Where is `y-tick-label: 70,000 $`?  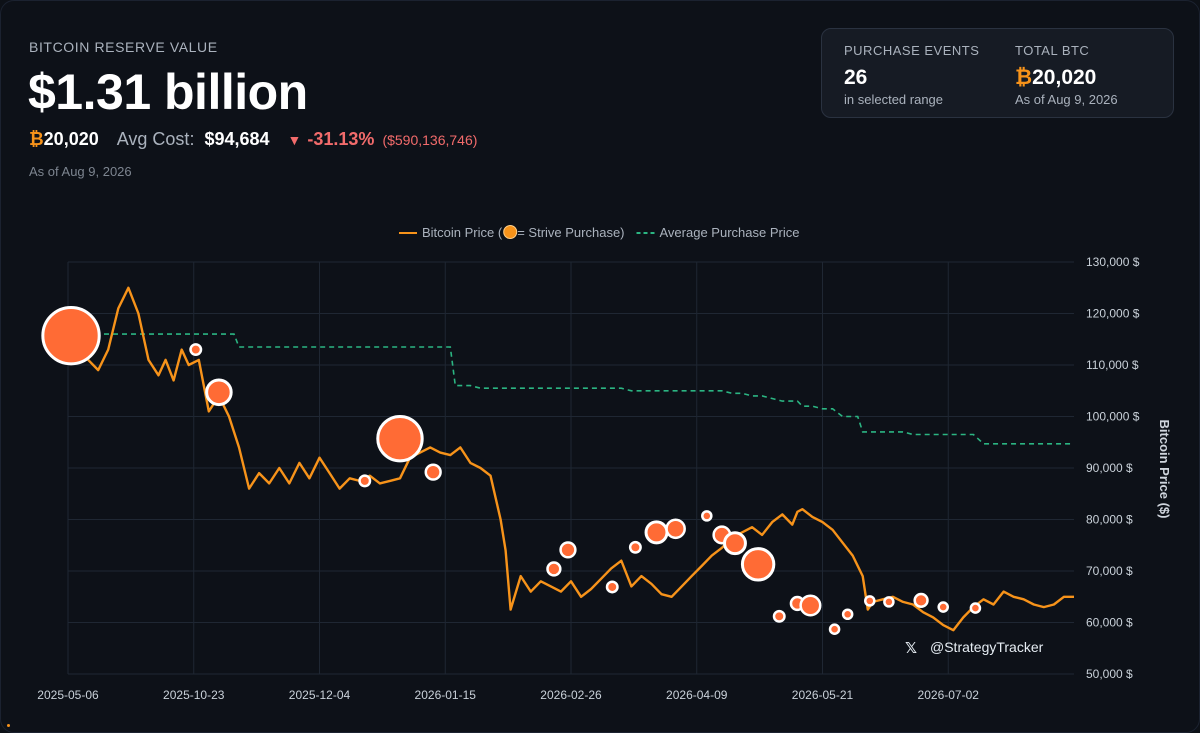 y-tick-label: 70,000 $ is located at coordinates (1109, 571).